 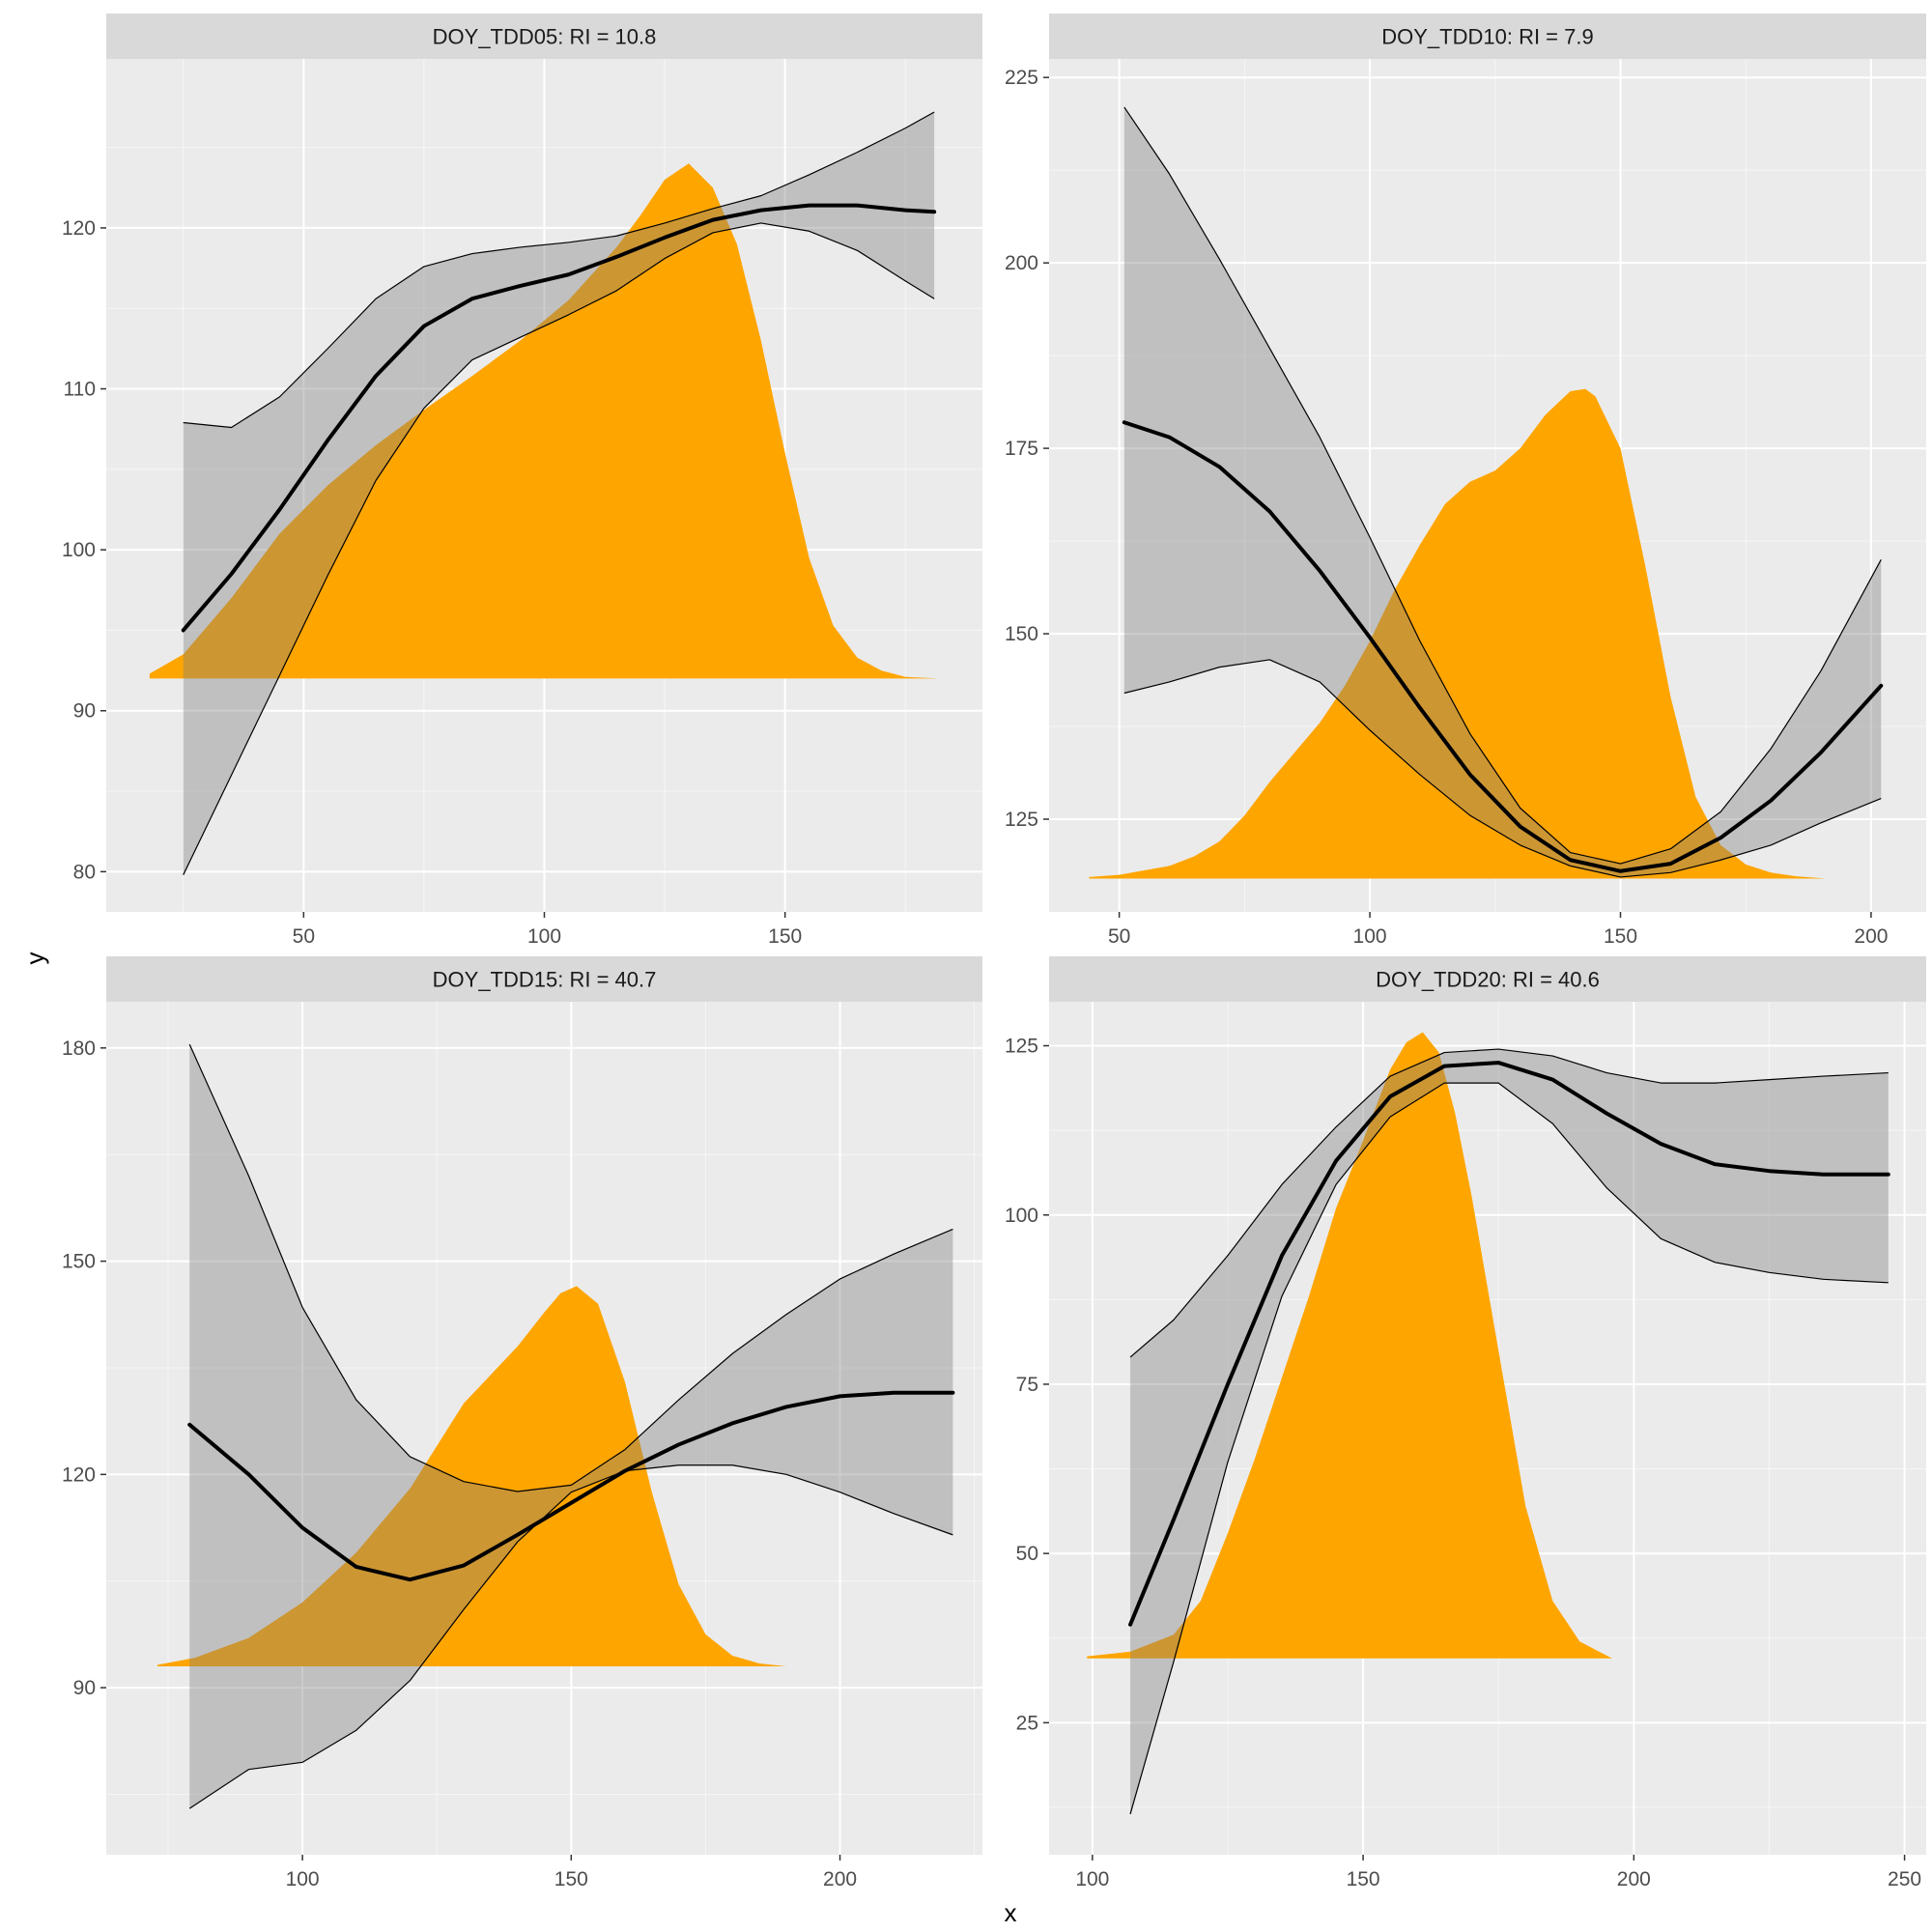 I want to click on y-tick-label: 25, so click(x=1027, y=1723).